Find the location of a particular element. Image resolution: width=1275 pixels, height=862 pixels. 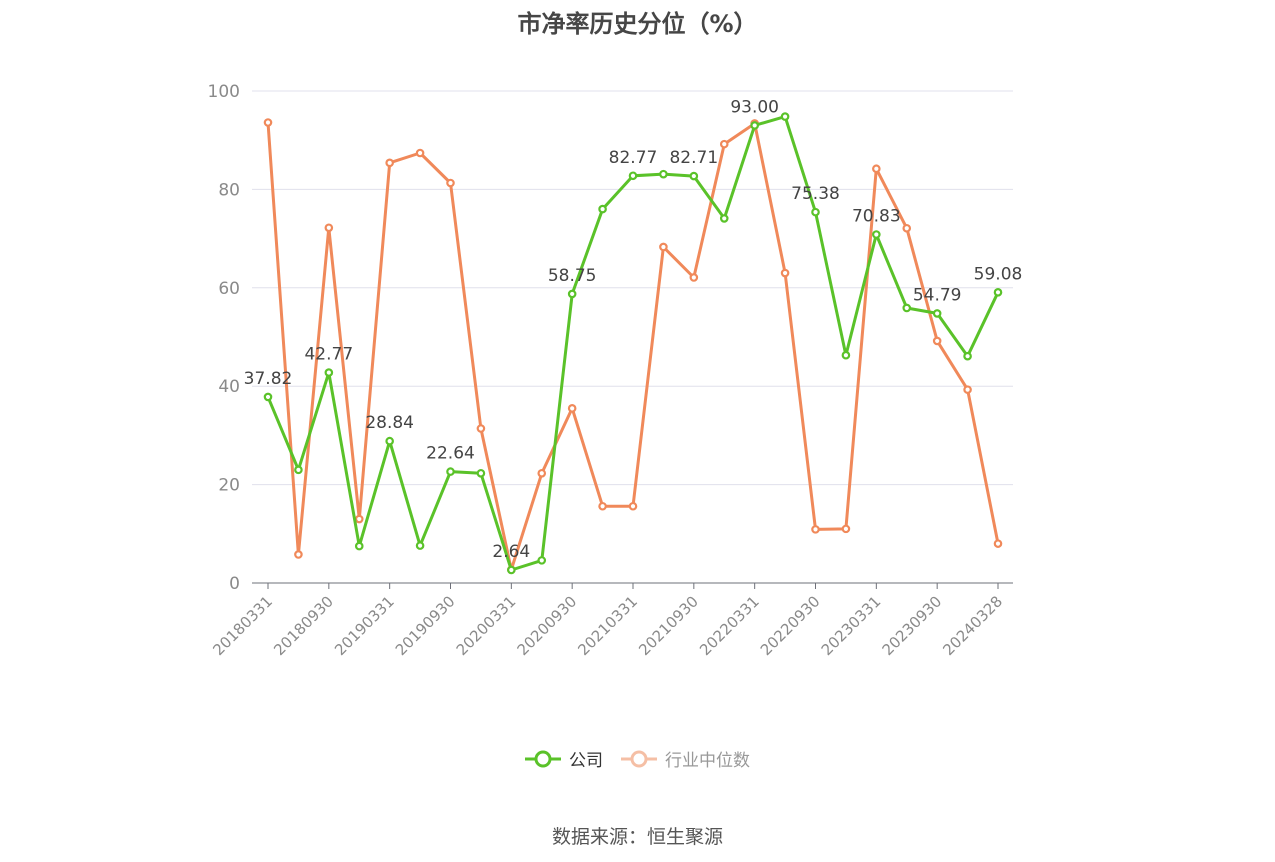

y-tick-label: 40 is located at coordinates (229, 387).